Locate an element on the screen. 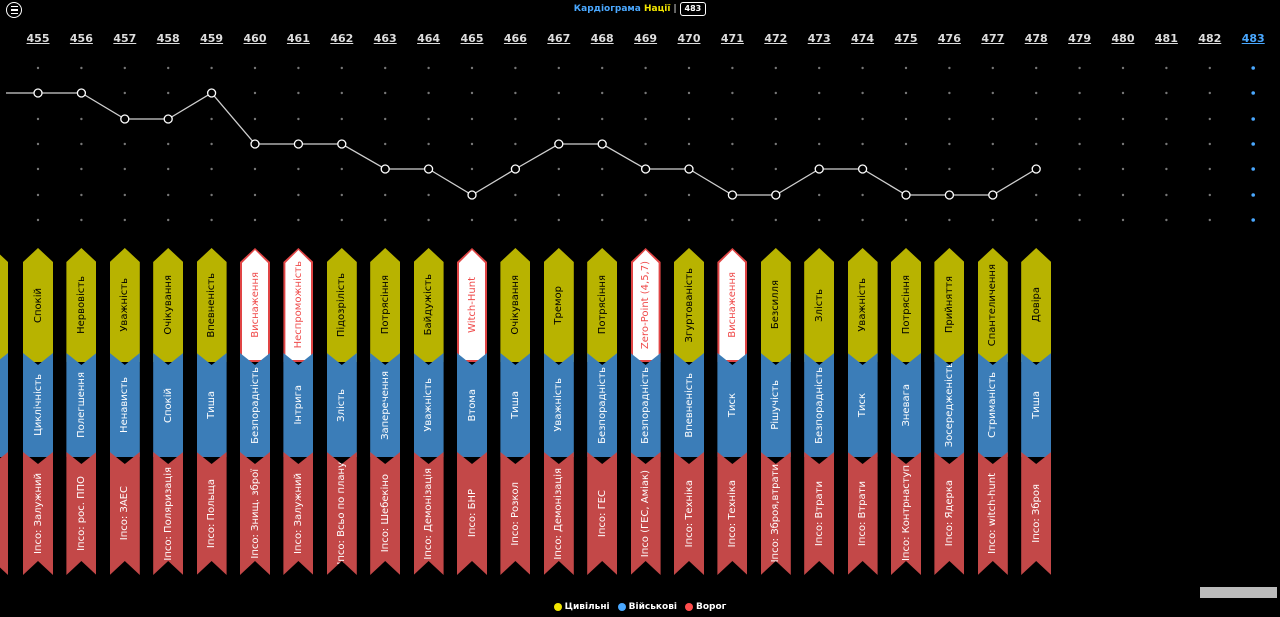  card-top-civil: Прийняття is located at coordinates (949, 305).